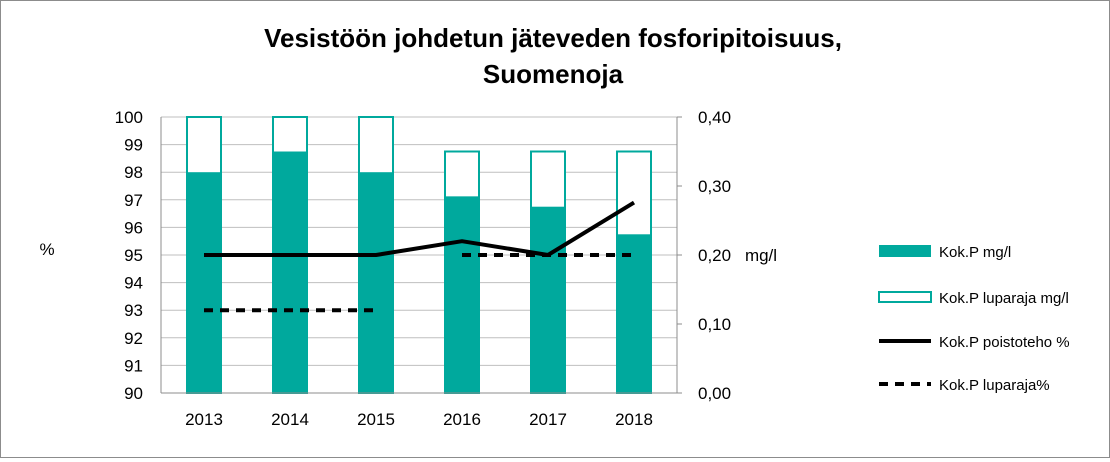 This screenshot has height=462, width=1110. I want to click on left-tick-label: 98, so click(133, 172).